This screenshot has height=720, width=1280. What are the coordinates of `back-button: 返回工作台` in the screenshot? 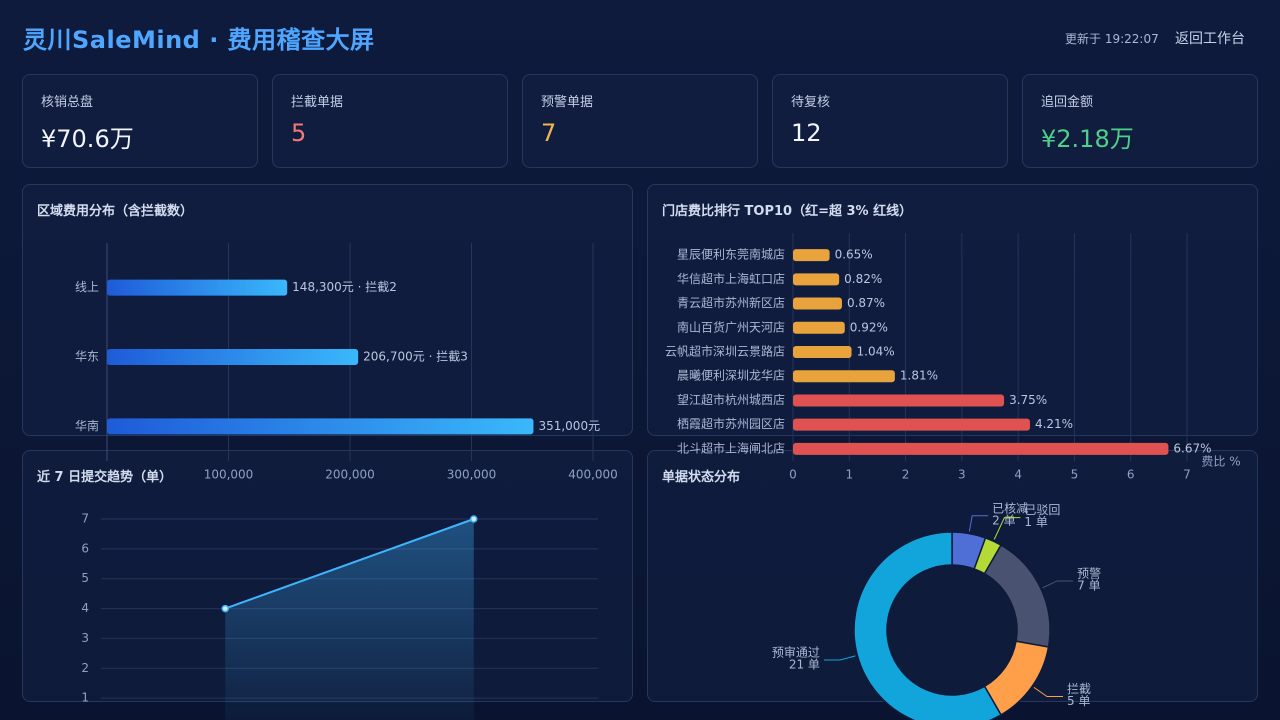 It's located at (1210, 39).